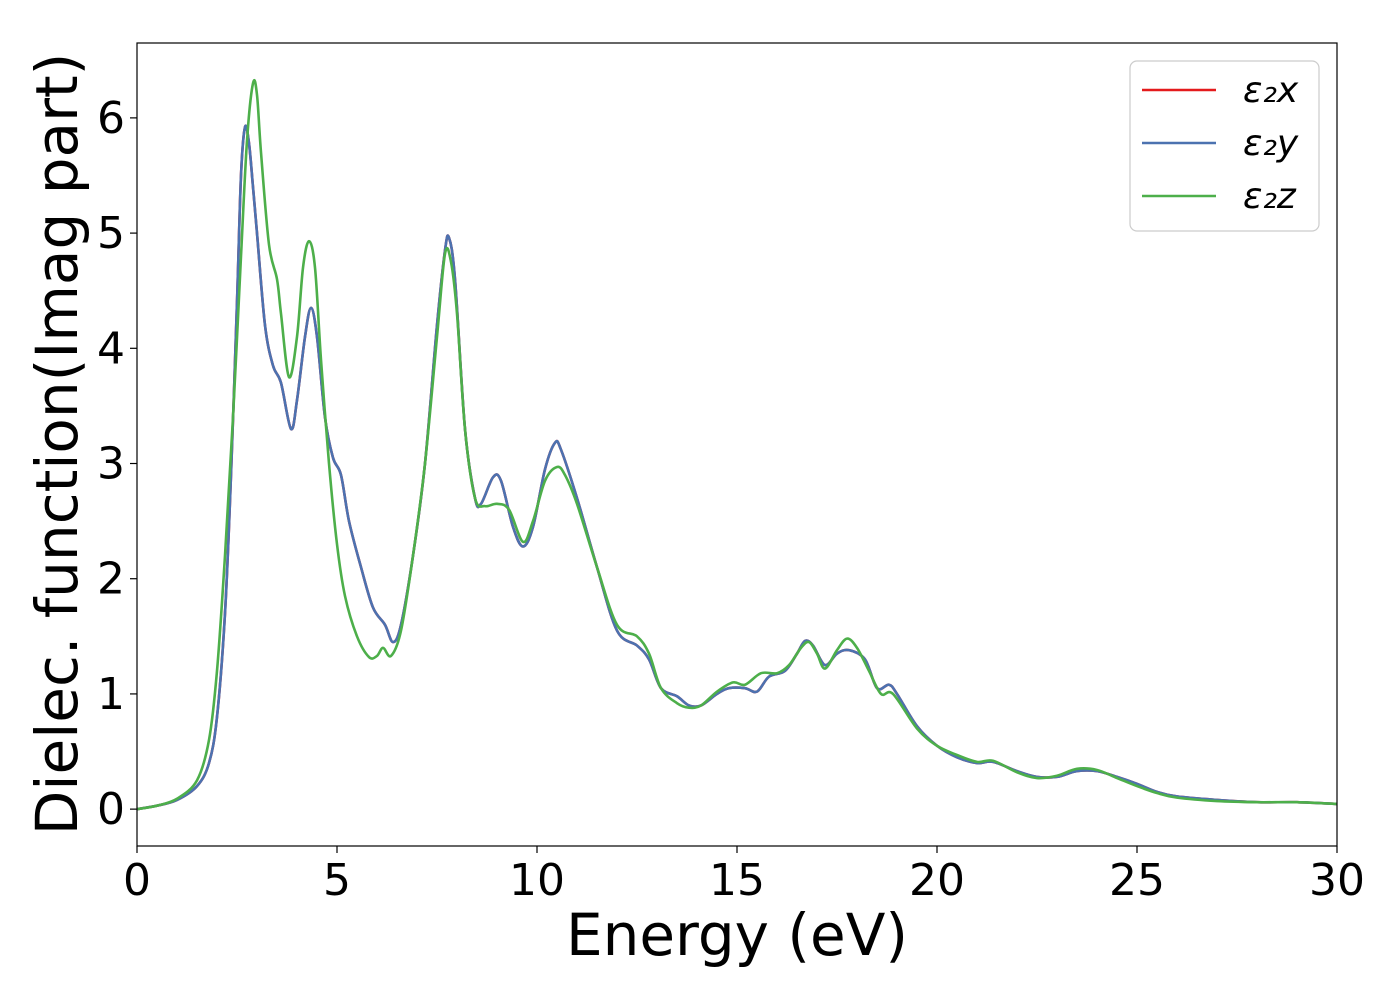 This screenshot has height=1000, width=1400. Describe the element at coordinates (111, 348) in the screenshot. I see `y-tick-label: 4` at that location.